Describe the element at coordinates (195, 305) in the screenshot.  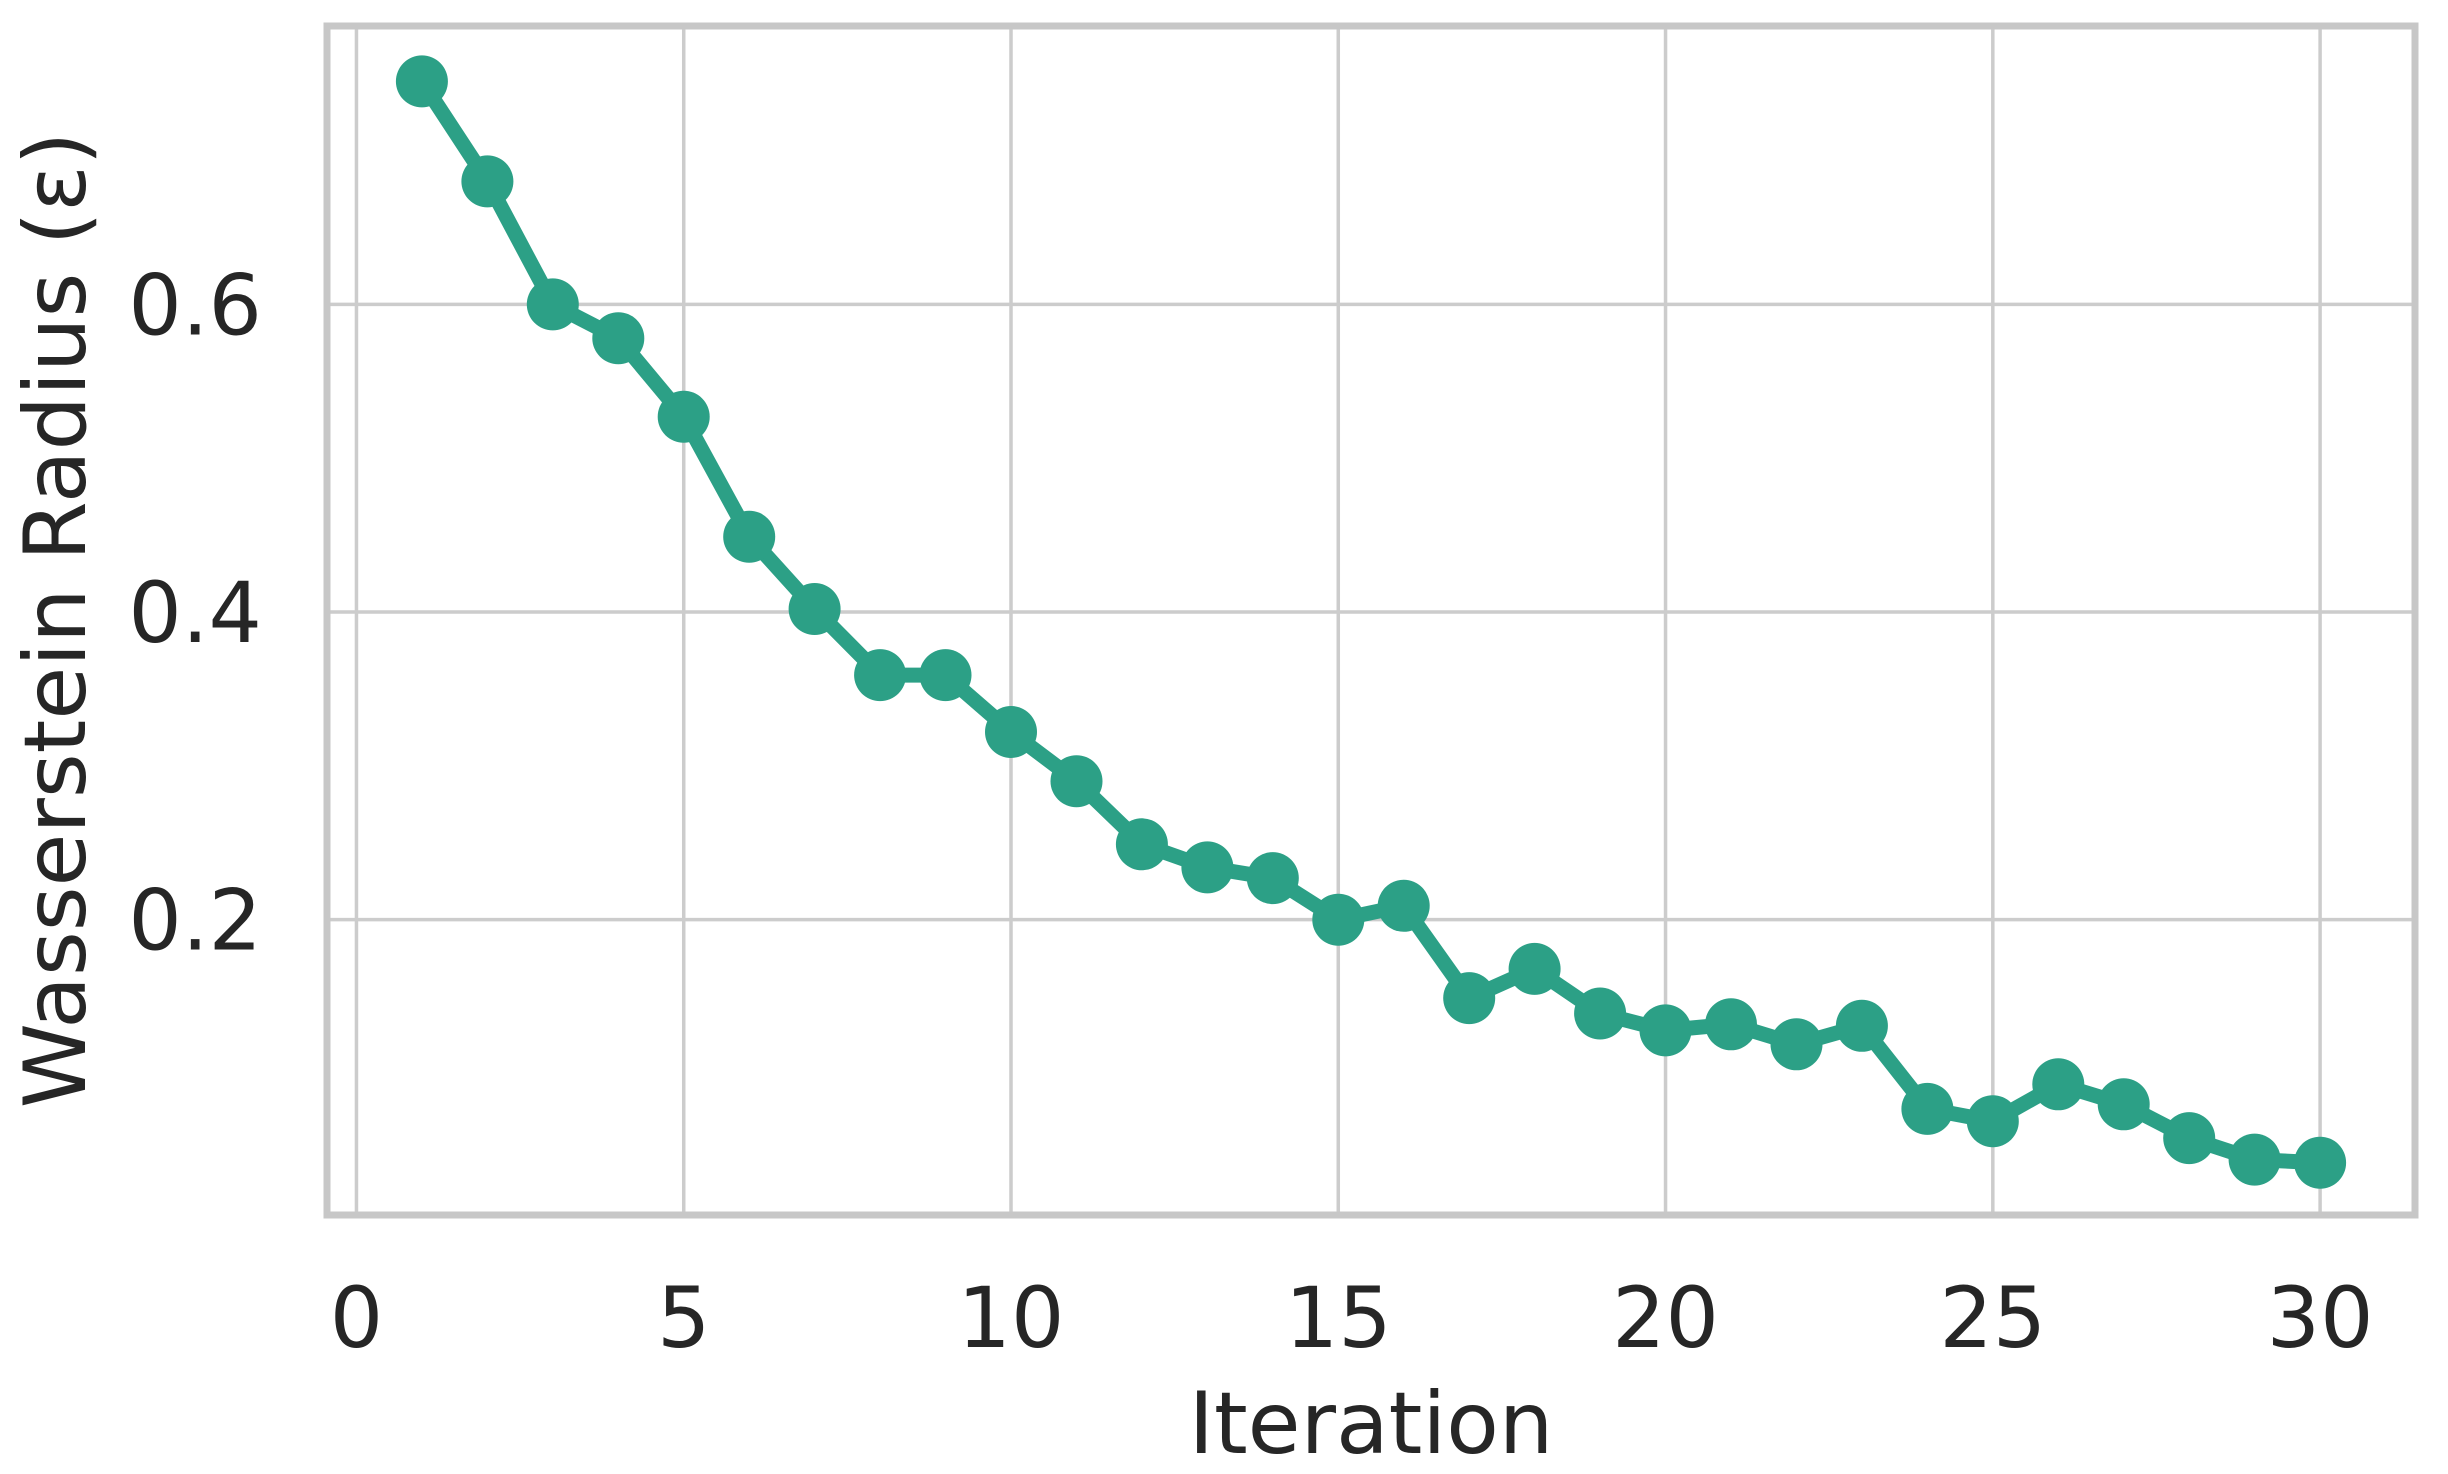
I see `y-tick-label: 0.6` at that location.